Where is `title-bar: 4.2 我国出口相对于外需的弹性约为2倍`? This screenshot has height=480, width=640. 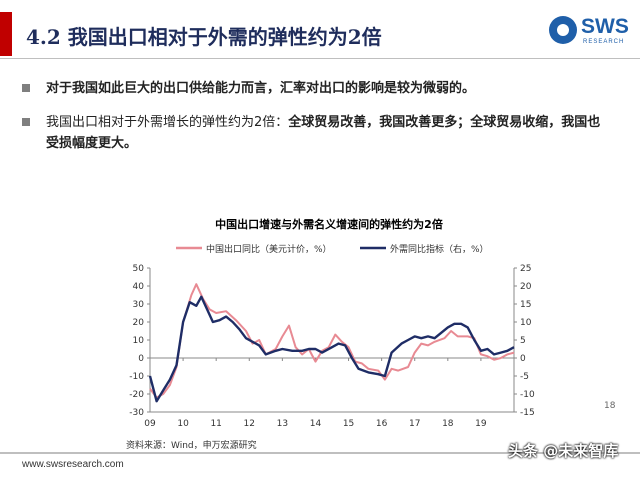
title-bar: 4.2 我国出口相对于外需的弹性约为2倍 is located at coordinates (260, 34).